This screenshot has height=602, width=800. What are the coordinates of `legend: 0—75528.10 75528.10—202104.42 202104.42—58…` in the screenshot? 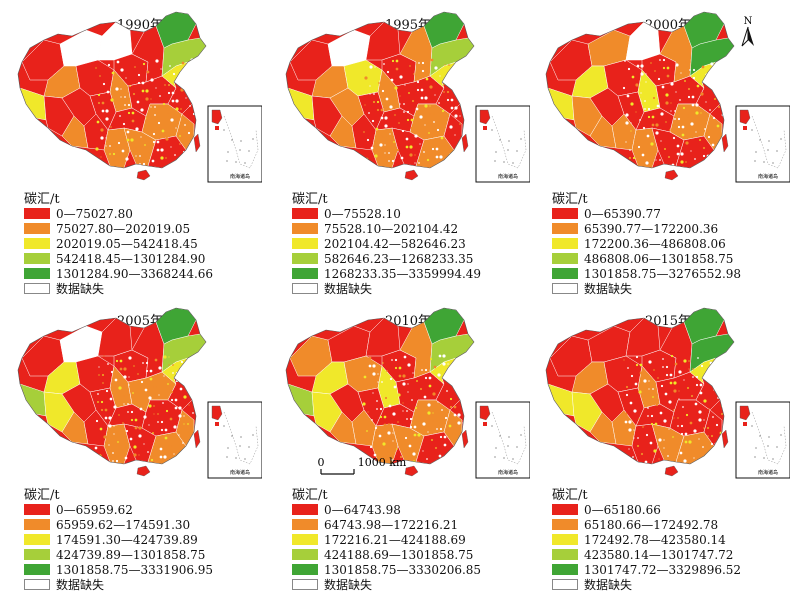 It's located at (386, 251).